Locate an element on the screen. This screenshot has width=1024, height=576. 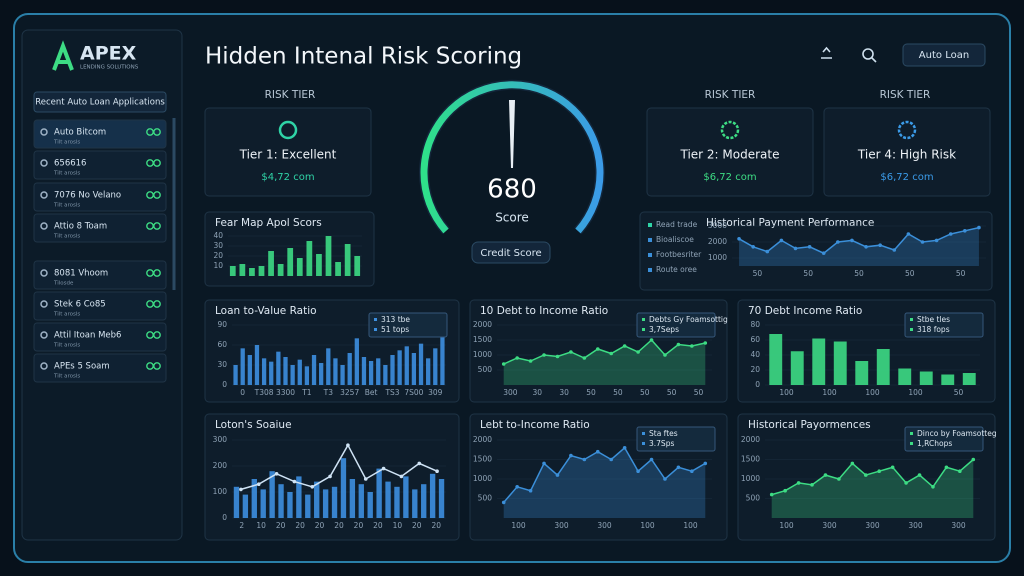
item-name: 7076 No Velano is located at coordinates (87, 196).